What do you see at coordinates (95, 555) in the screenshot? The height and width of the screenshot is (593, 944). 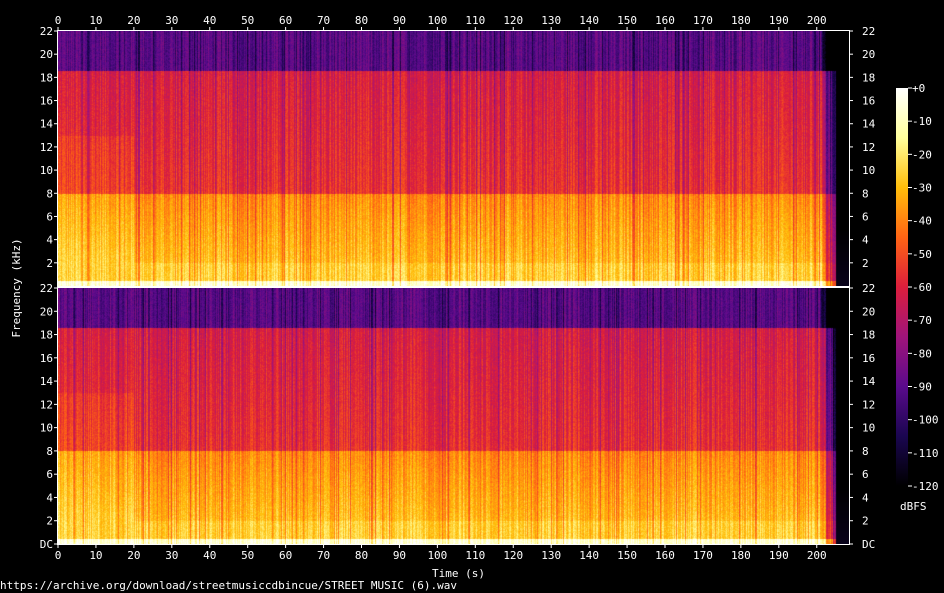 I see `x-tick-label-bottom: 10` at bounding box center [95, 555].